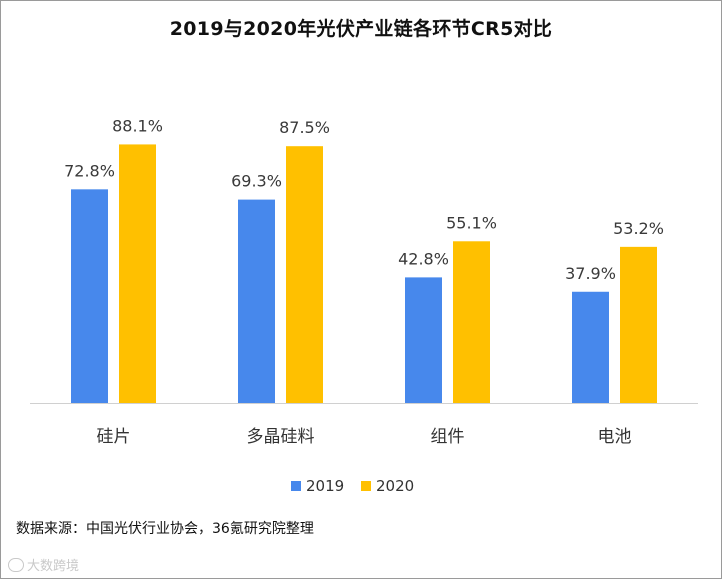 The image size is (722, 579). What do you see at coordinates (366, 486) in the screenshot?
I see `legend-swatch-2020` at bounding box center [366, 486].